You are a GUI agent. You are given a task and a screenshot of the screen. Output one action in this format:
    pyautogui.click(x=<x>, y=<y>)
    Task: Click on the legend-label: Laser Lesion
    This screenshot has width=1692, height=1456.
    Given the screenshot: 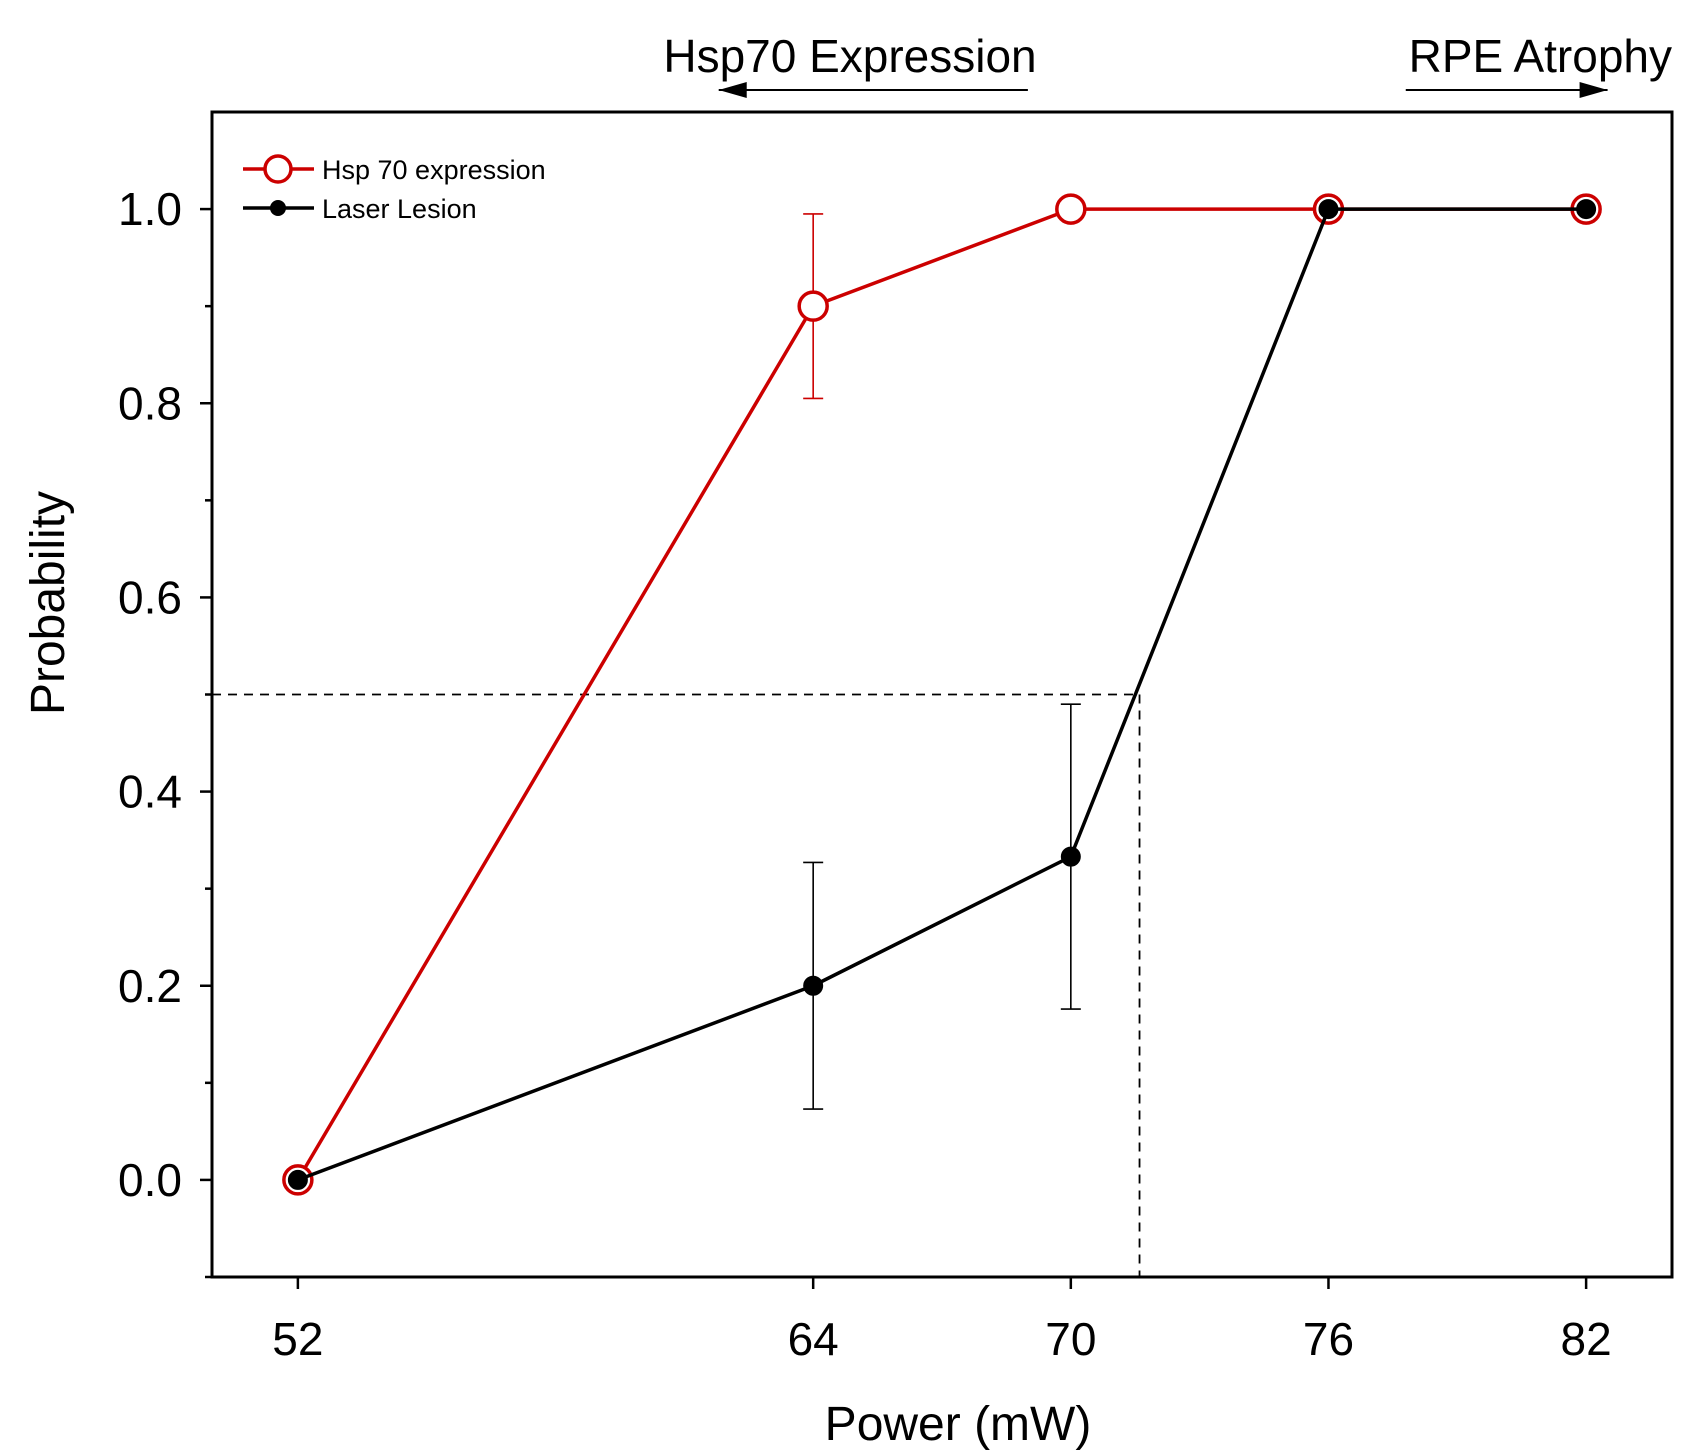 What is the action you would take?
    pyautogui.click(x=399, y=209)
    